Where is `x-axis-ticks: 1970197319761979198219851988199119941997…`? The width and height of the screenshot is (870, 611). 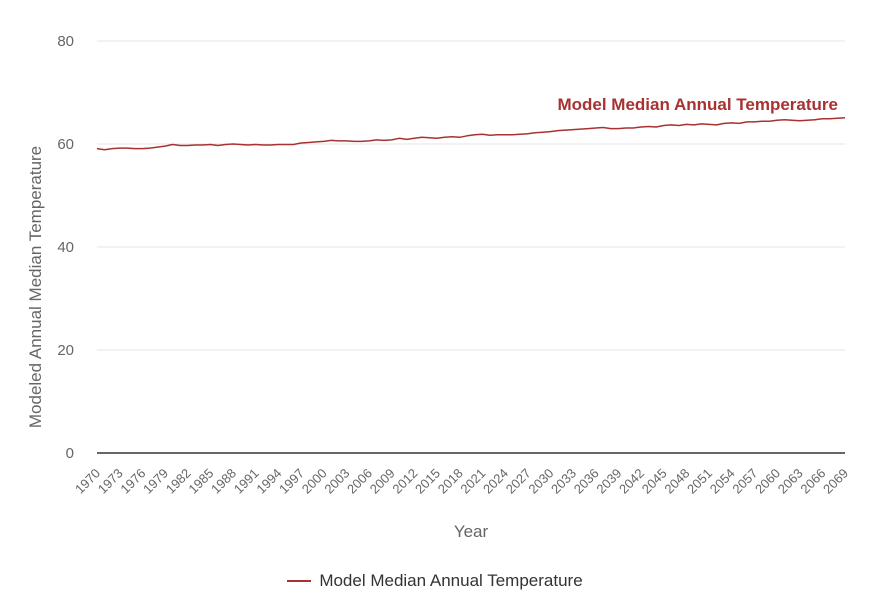
x-axis-ticks: 1970197319761979198219851988199119941997… is located at coordinates (461, 481).